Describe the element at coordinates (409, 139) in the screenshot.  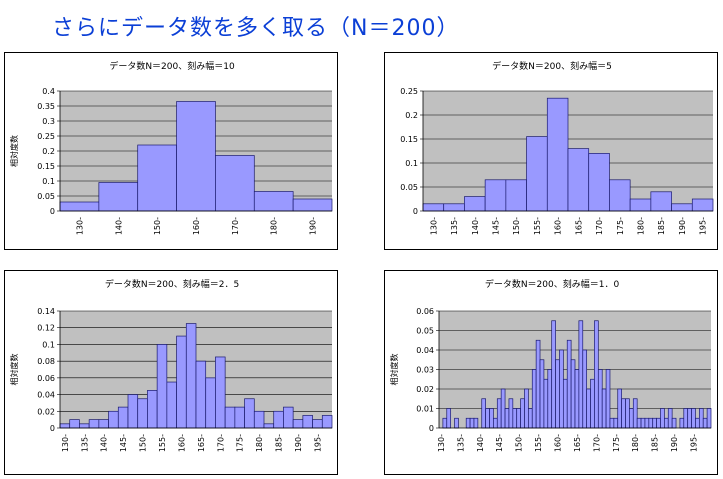
I see `y-tick-label: 0.15` at that location.